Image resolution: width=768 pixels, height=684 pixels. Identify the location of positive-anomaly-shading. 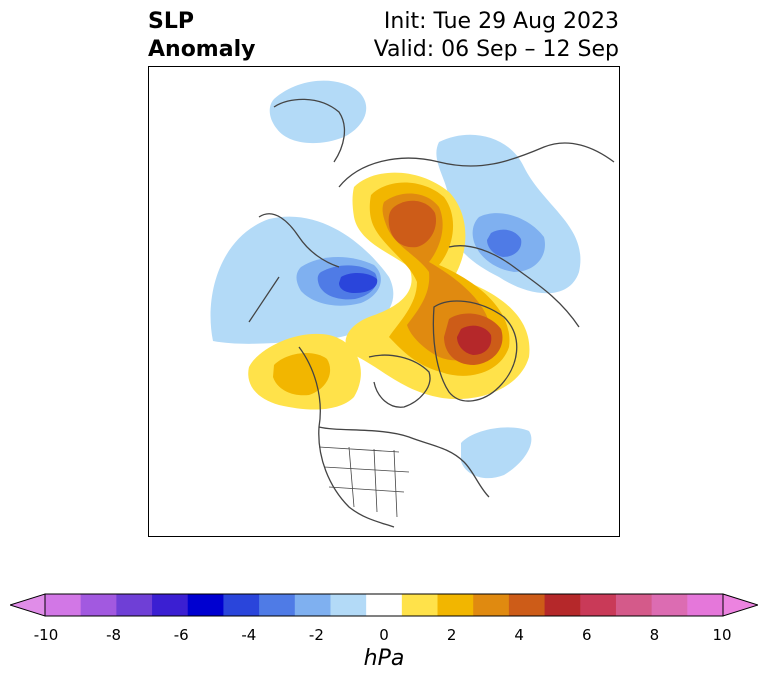
(389, 291).